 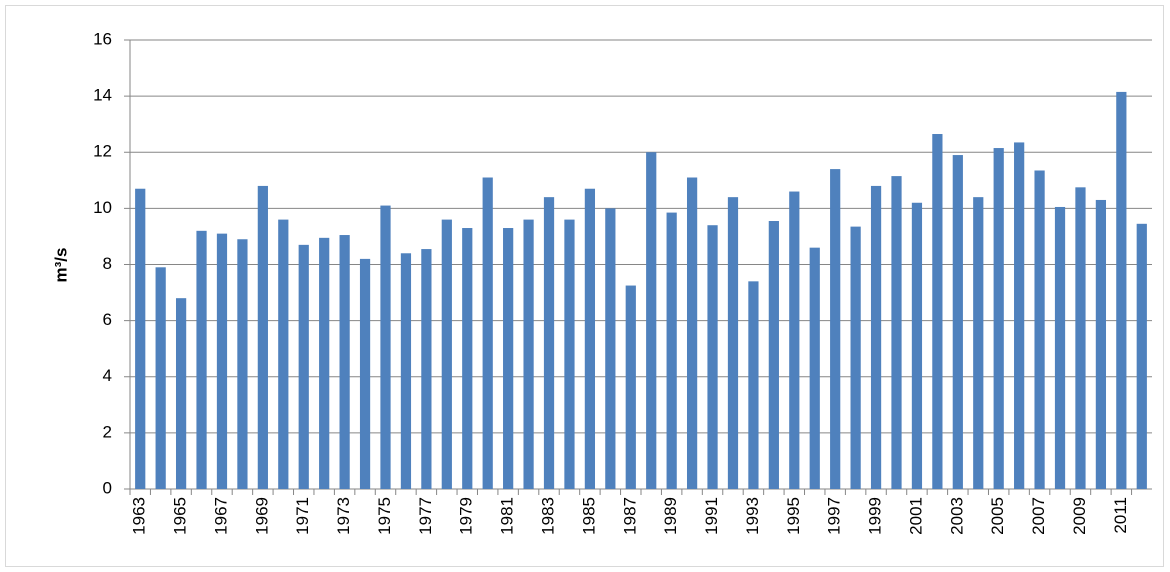 What do you see at coordinates (107, 375) in the screenshot?
I see `y-tick-label: 4` at bounding box center [107, 375].